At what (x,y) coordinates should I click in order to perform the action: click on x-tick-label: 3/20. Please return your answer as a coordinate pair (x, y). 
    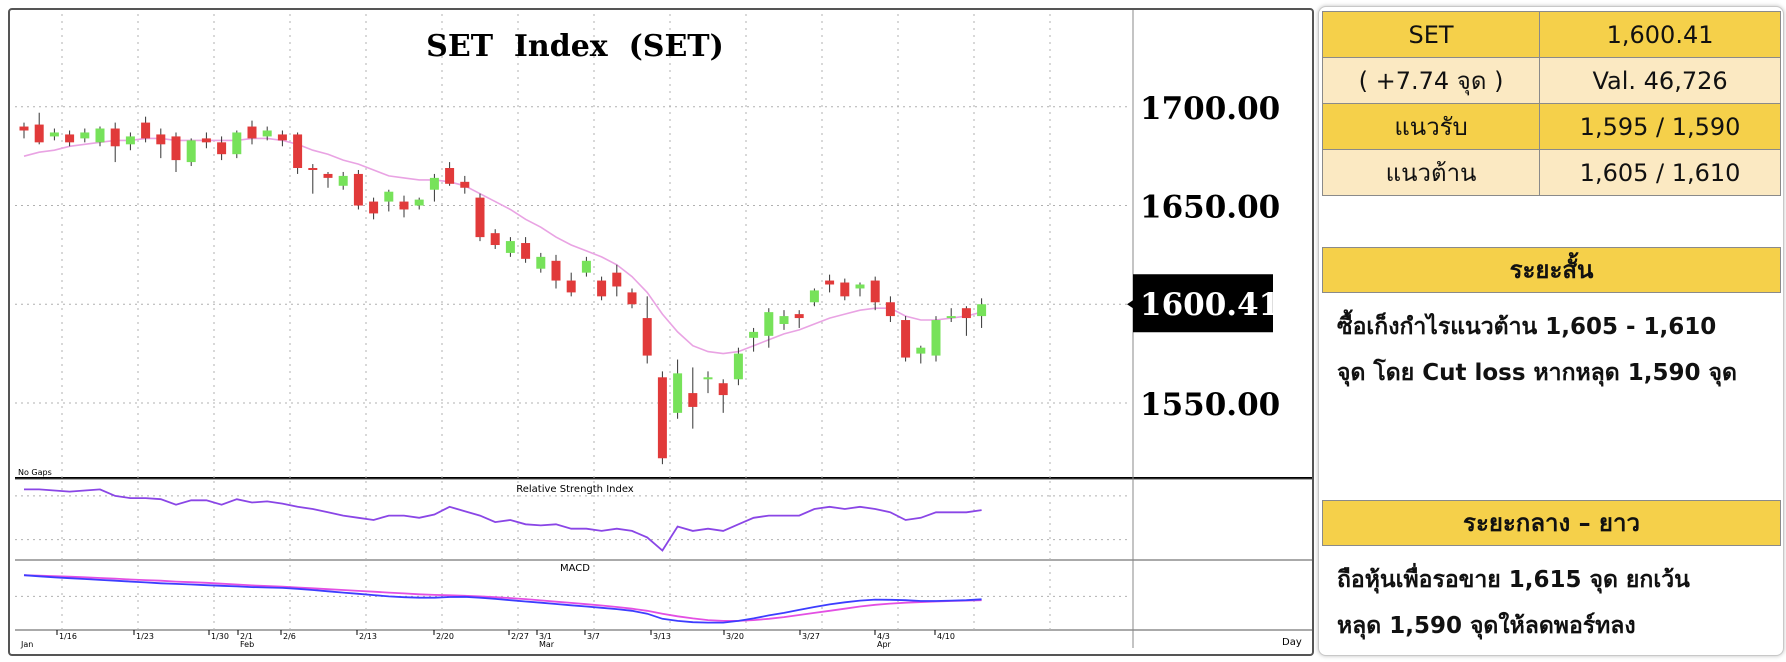
    Looking at the image, I should click on (735, 636).